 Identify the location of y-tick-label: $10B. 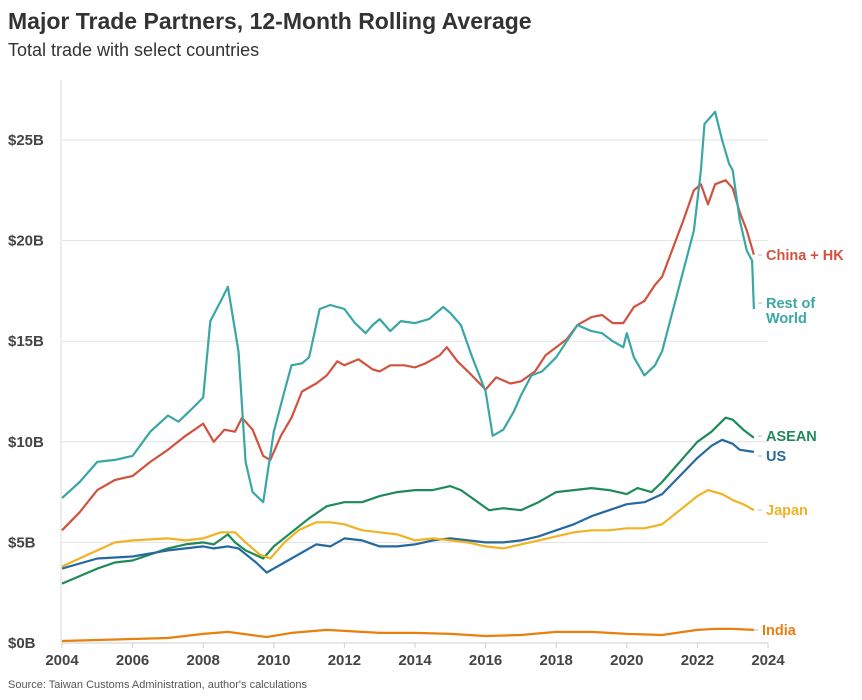
(26, 442).